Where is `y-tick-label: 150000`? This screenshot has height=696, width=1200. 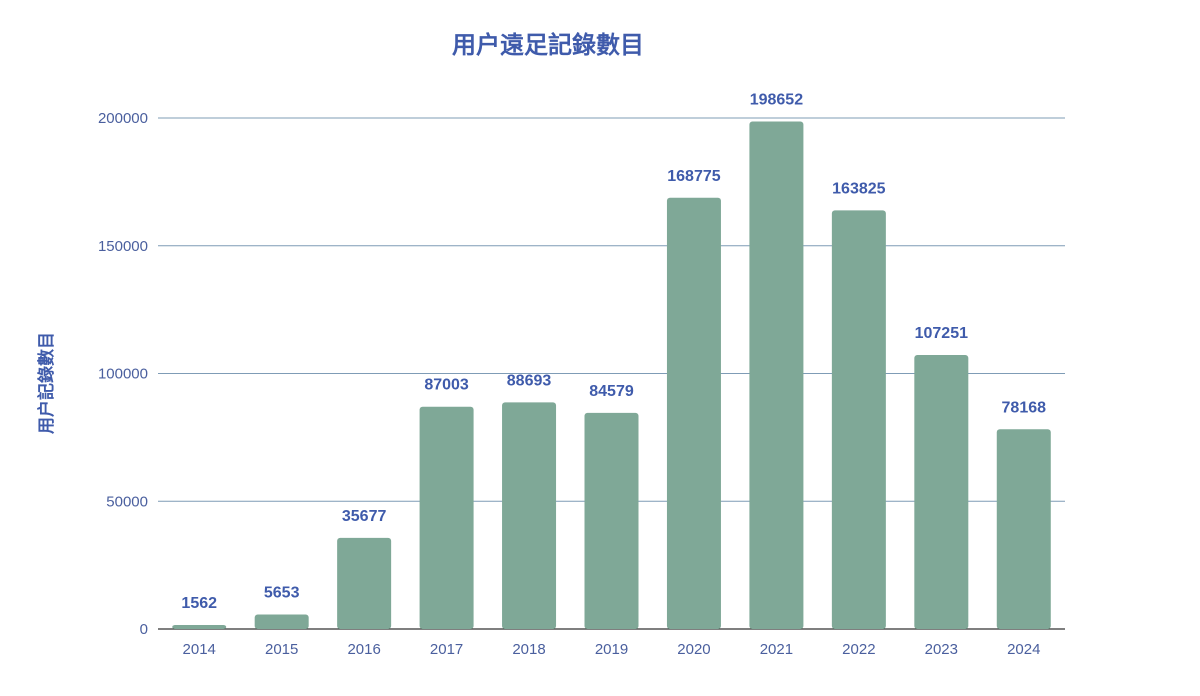 y-tick-label: 150000 is located at coordinates (123, 246).